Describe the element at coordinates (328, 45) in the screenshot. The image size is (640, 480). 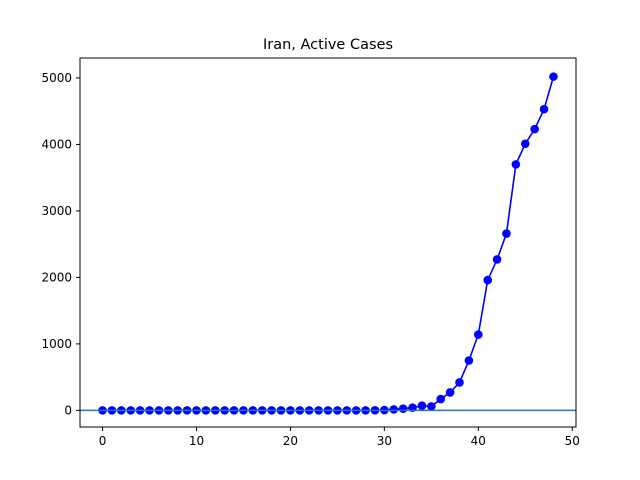
I see `chart-title: Iran, Active Cases` at that location.